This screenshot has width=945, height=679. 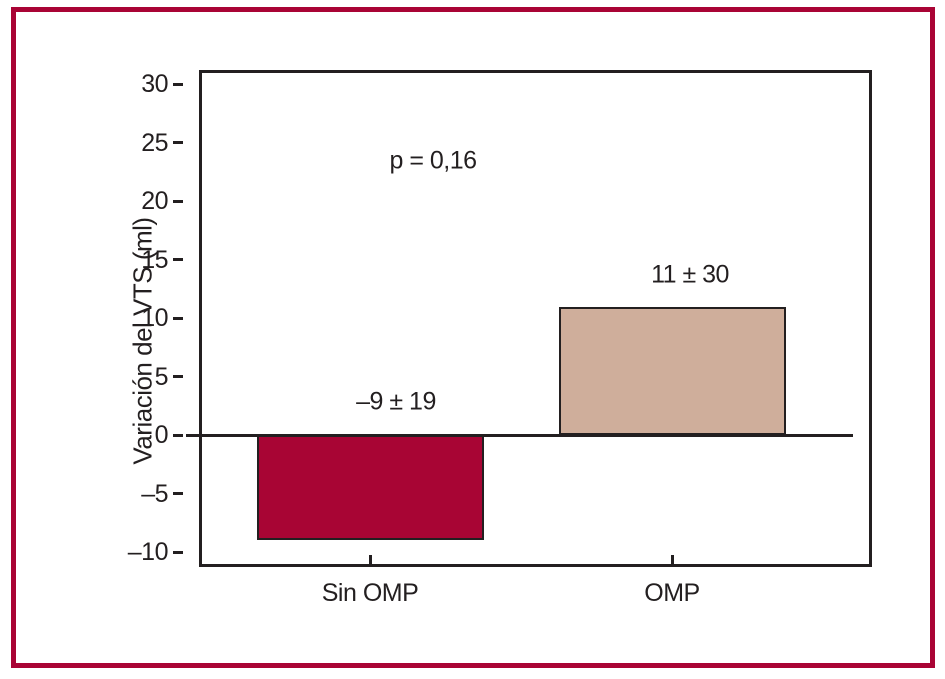 What do you see at coordinates (148, 552) in the screenshot?
I see `y-tick-label: –10` at bounding box center [148, 552].